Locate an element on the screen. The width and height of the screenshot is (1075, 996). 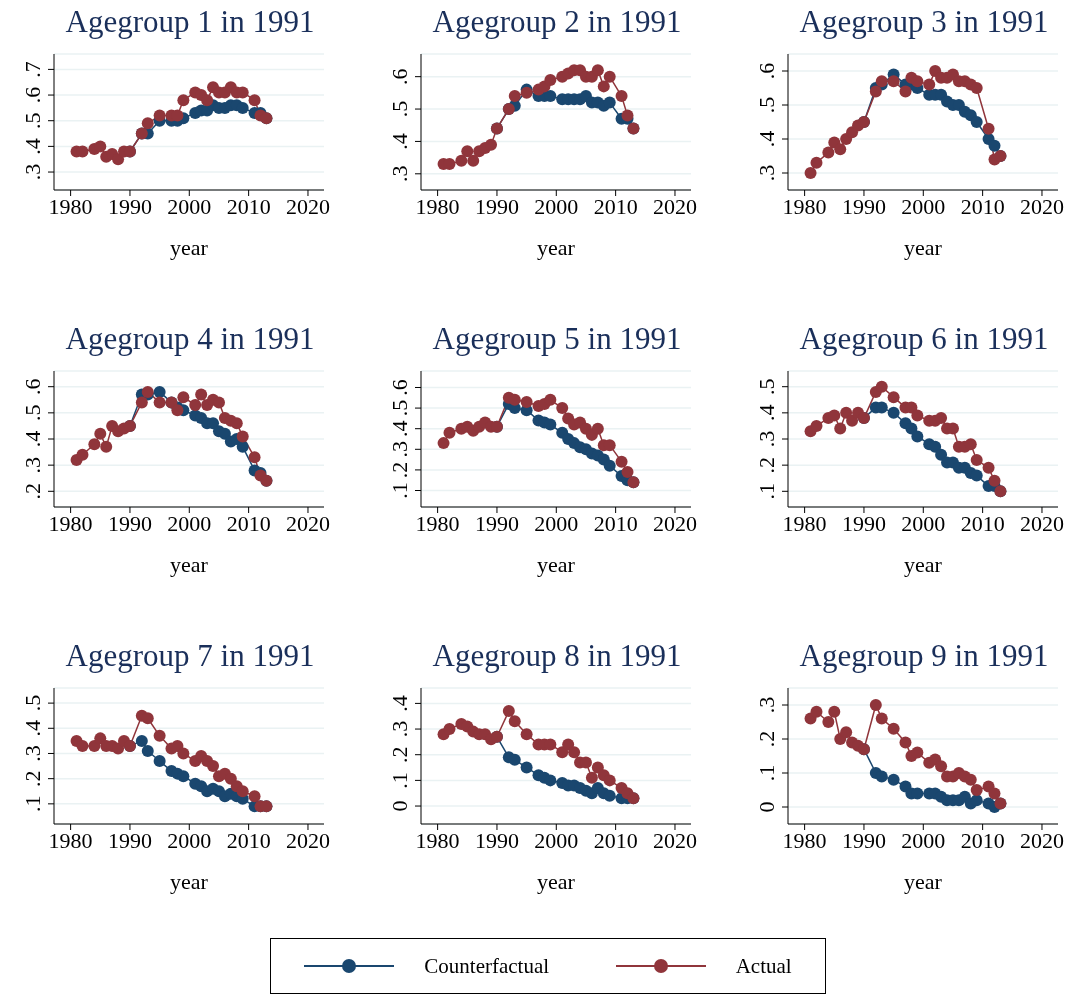
chart-title: Agegroup 9 in 1991 is located at coordinates (924, 656).